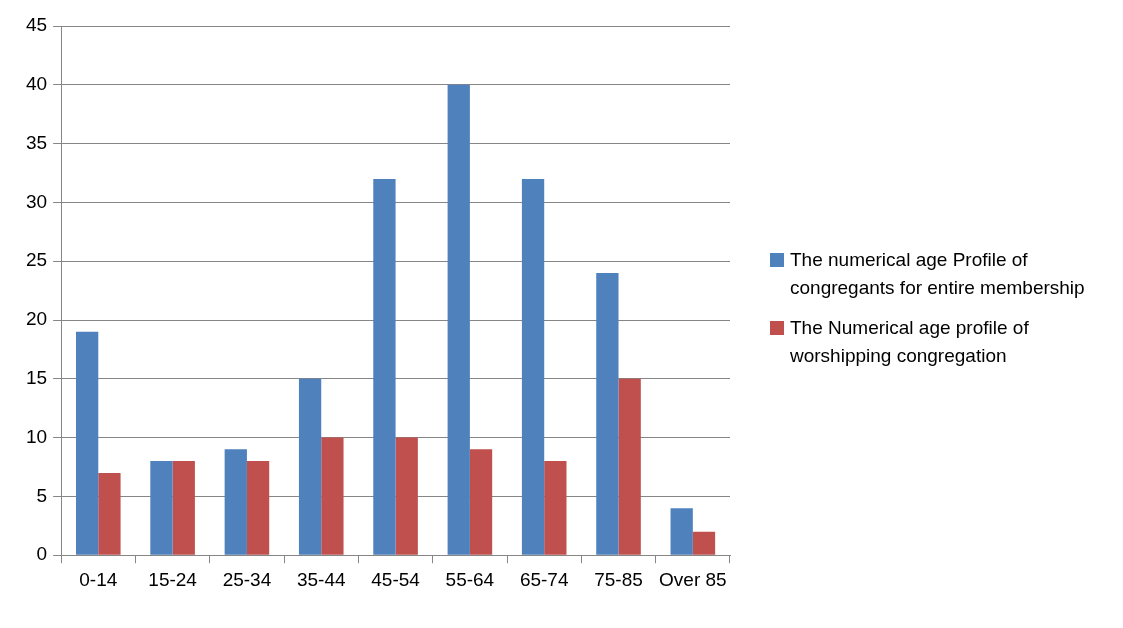 This screenshot has width=1123, height=628. Describe the element at coordinates (36, 84) in the screenshot. I see `y-tick-label: 40` at that location.